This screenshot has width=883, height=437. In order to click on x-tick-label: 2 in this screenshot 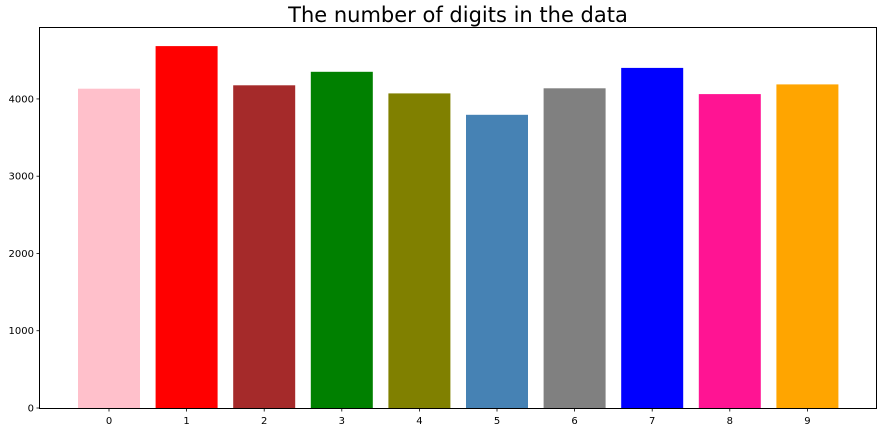, I will do `click(264, 421)`.